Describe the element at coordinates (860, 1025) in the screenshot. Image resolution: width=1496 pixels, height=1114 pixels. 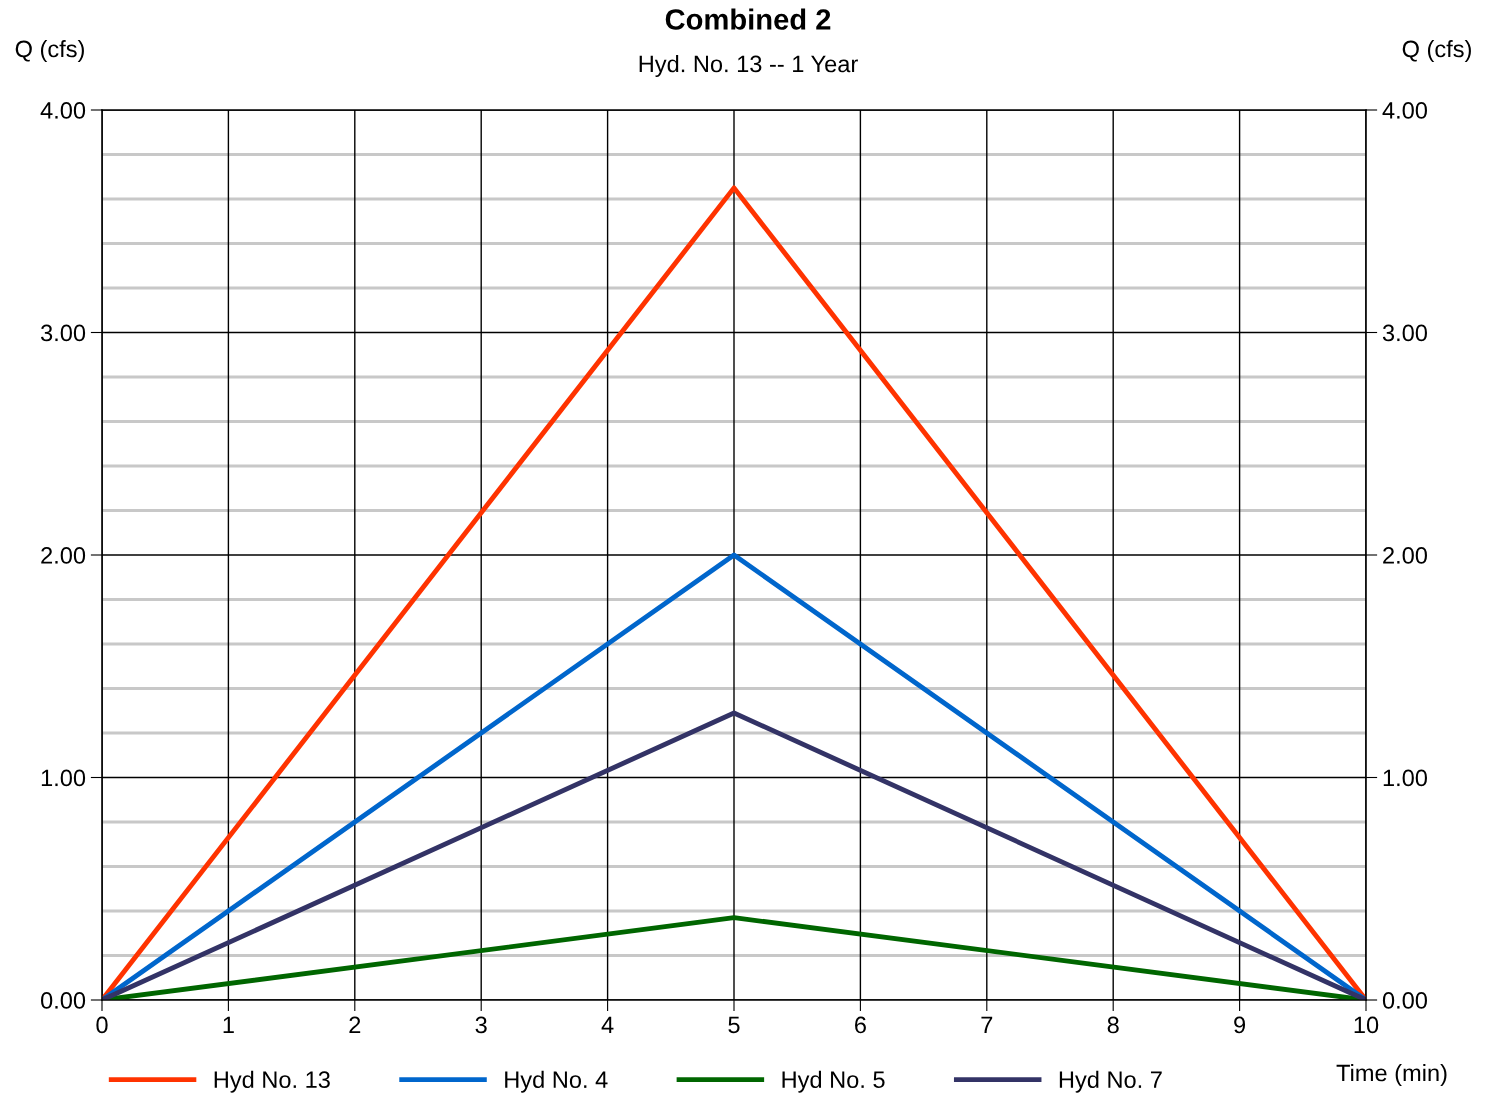
I see `x-tick-label: 6` at that location.